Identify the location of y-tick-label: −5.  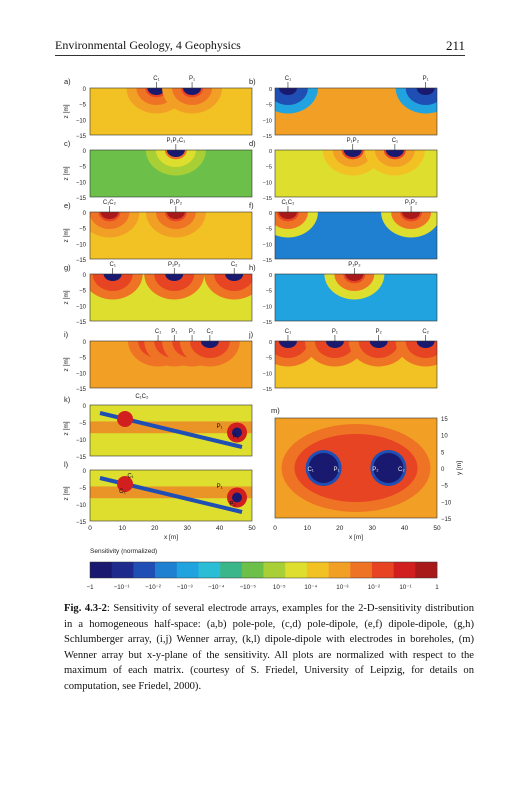
(445, 487).